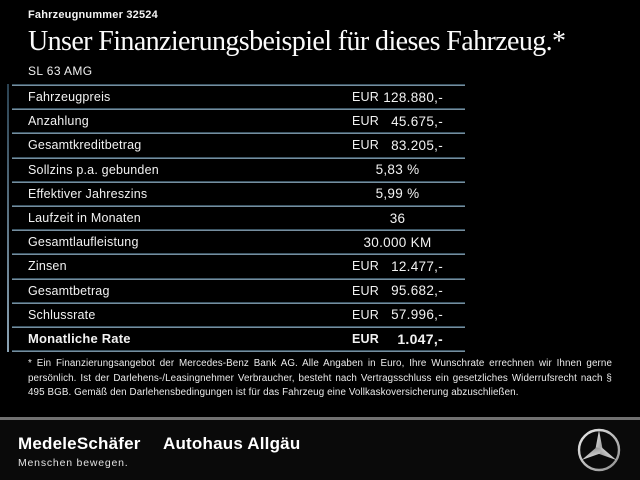 The width and height of the screenshot is (640, 480). What do you see at coordinates (47, 266) in the screenshot?
I see `row-label: Zinsen` at bounding box center [47, 266].